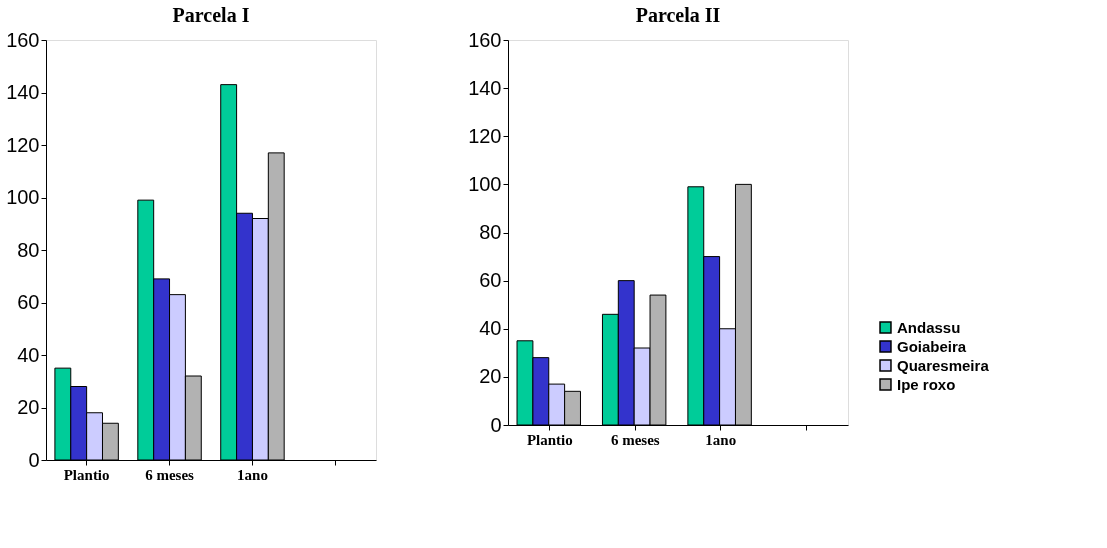 The image size is (1107, 548). Describe the element at coordinates (943, 365) in the screenshot. I see `legend-label: Quaresmeira` at that location.